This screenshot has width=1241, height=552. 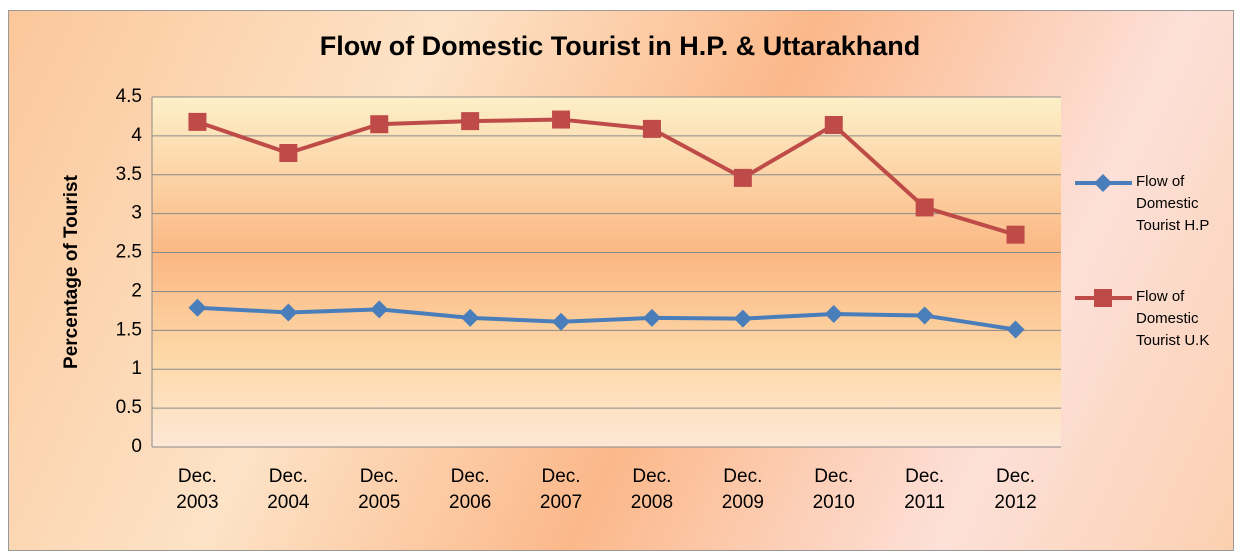 I want to click on x-tick-label: Dec. 2003, so click(x=197, y=489).